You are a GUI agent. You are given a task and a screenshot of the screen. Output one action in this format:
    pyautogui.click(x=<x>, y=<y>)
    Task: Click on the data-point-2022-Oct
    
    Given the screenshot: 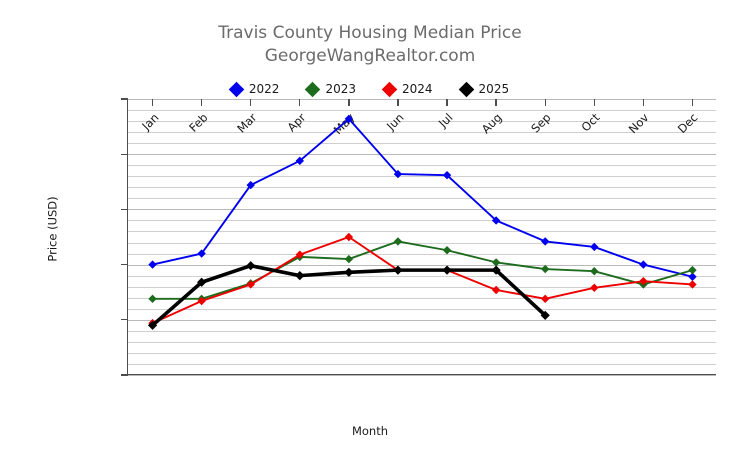 What is the action you would take?
    pyautogui.click(x=594, y=247)
    